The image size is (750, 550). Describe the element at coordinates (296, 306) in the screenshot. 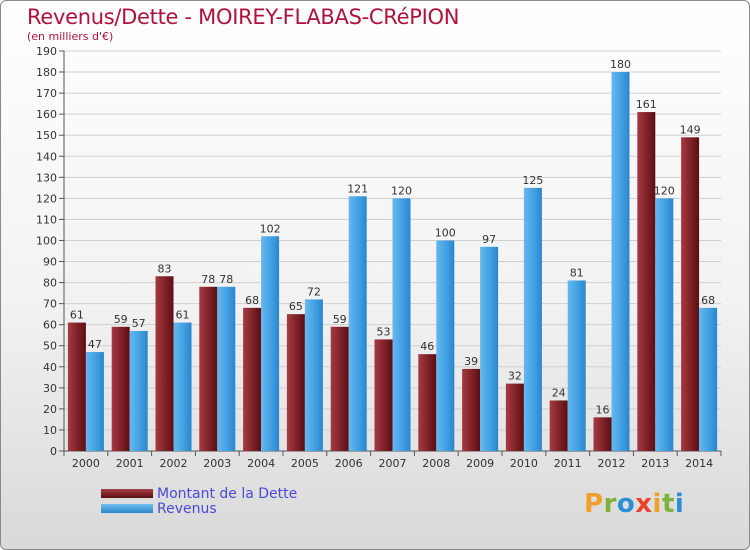

I see `data-label: 65` at that location.